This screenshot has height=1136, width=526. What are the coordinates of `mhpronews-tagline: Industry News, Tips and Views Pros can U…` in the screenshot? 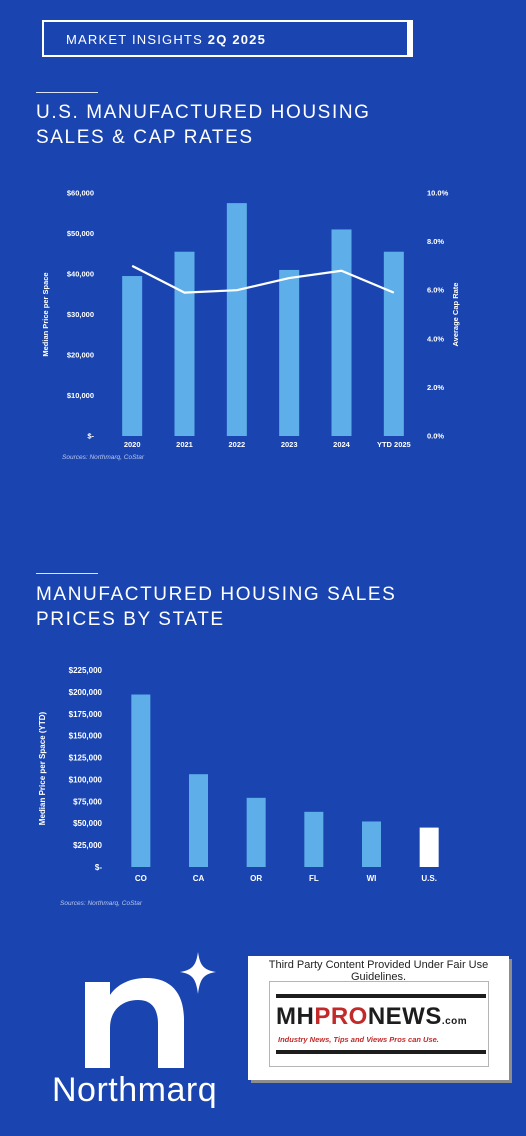 It's located at (358, 1039).